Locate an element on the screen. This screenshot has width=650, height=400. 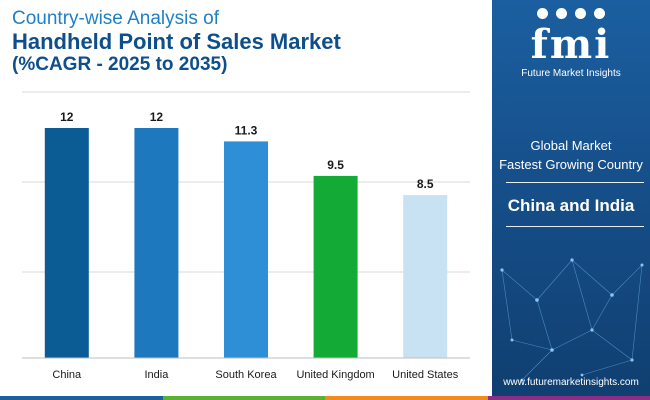
title-line-2: Handheld Point of Sales Market is located at coordinates (176, 41).